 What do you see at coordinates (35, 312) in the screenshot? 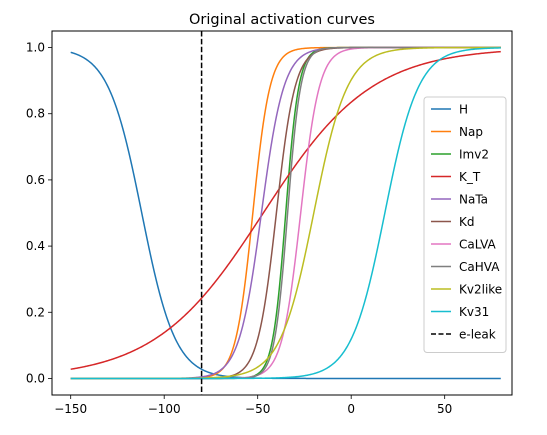
I see `y-tick-label: 0.2` at bounding box center [35, 312].